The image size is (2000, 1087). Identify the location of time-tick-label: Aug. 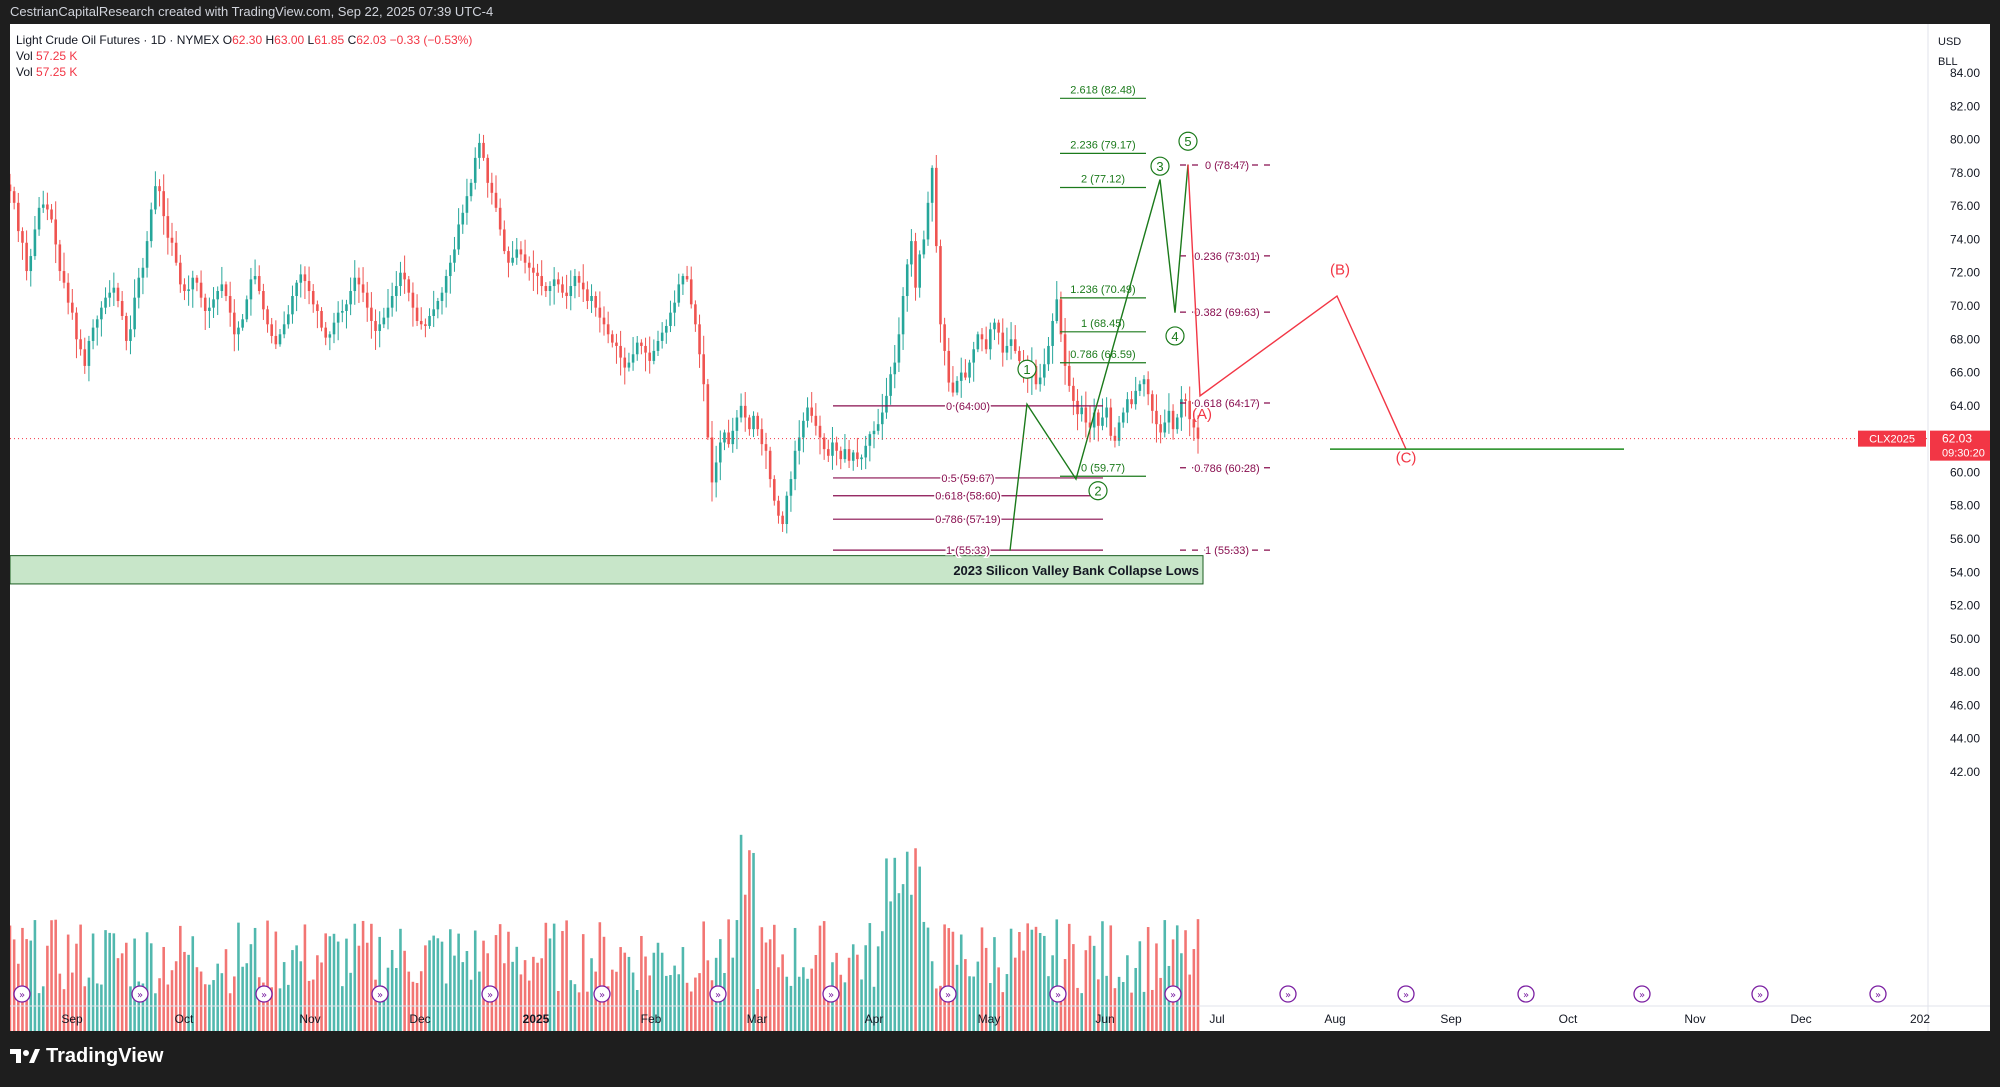
(1334, 1019).